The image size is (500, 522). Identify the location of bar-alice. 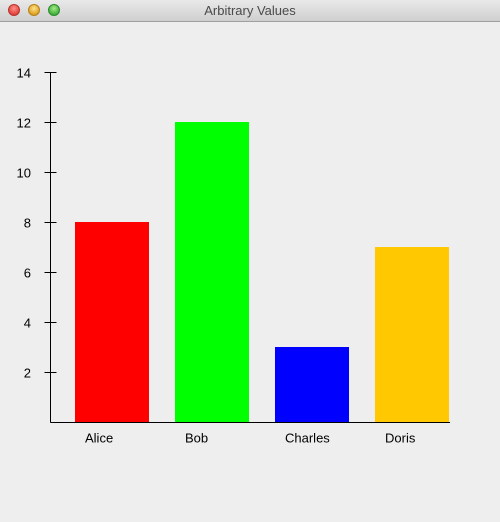
(112, 322).